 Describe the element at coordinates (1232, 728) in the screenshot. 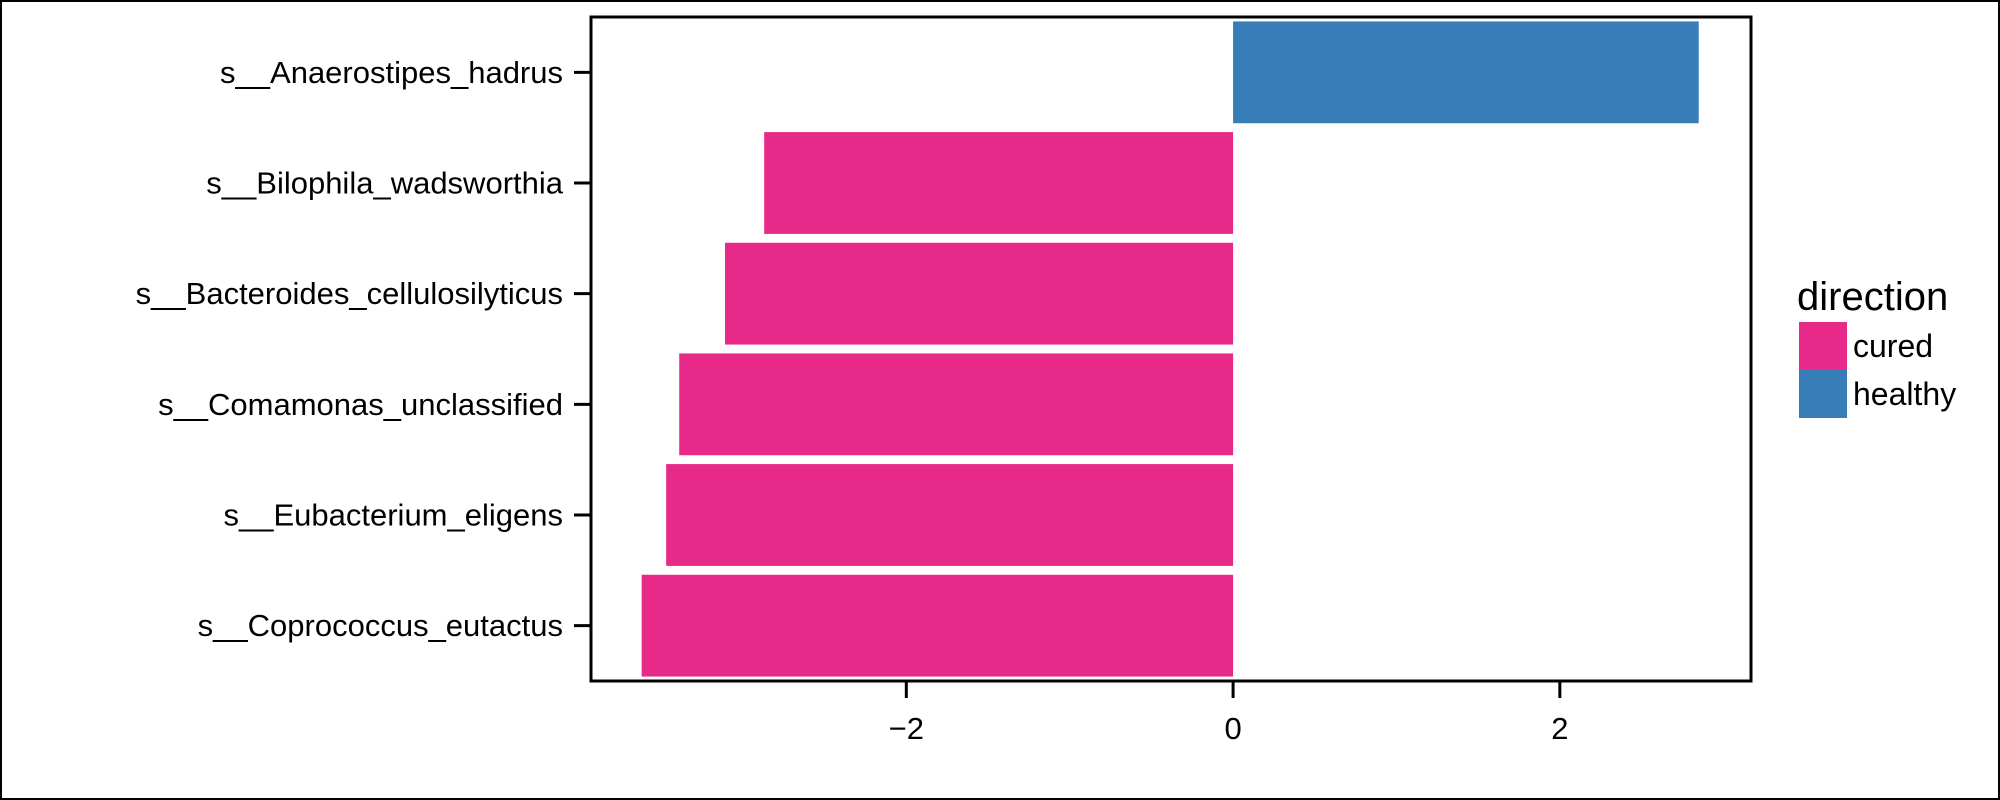

I see `x-tick-label: 0` at that location.